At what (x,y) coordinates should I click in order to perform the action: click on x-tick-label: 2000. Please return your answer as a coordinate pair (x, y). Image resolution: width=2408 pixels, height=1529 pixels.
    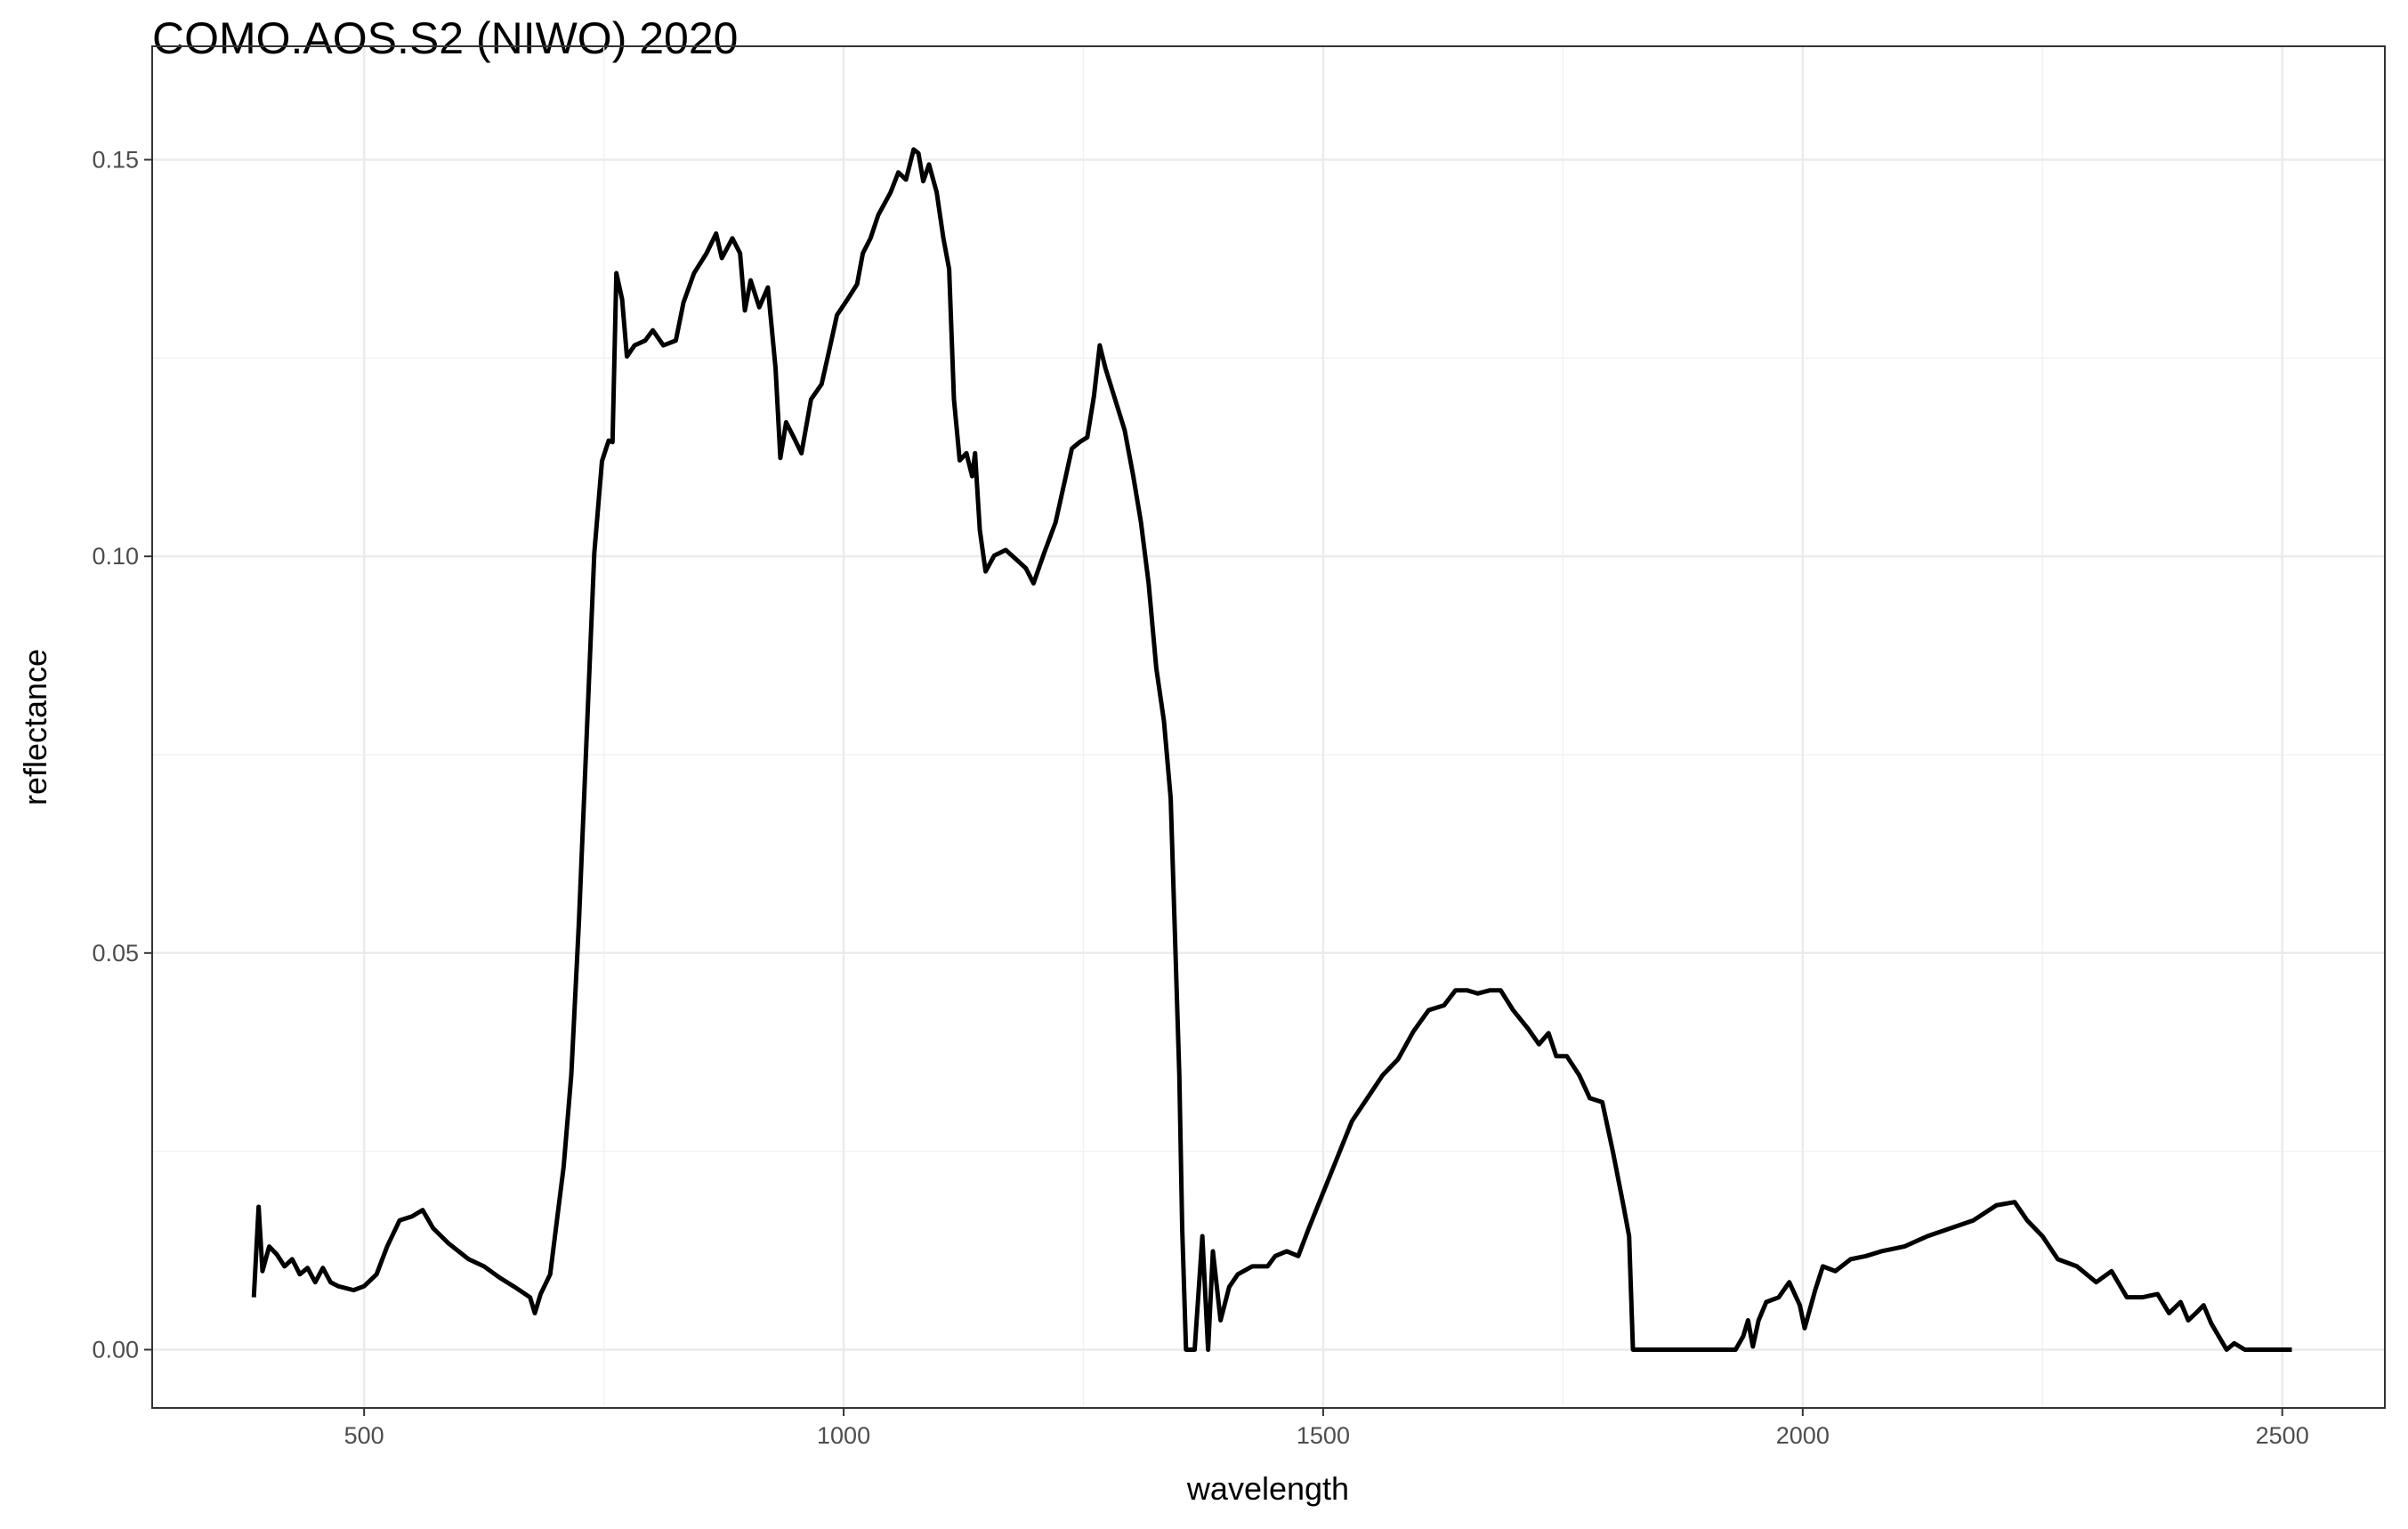
    Looking at the image, I should click on (1803, 1435).